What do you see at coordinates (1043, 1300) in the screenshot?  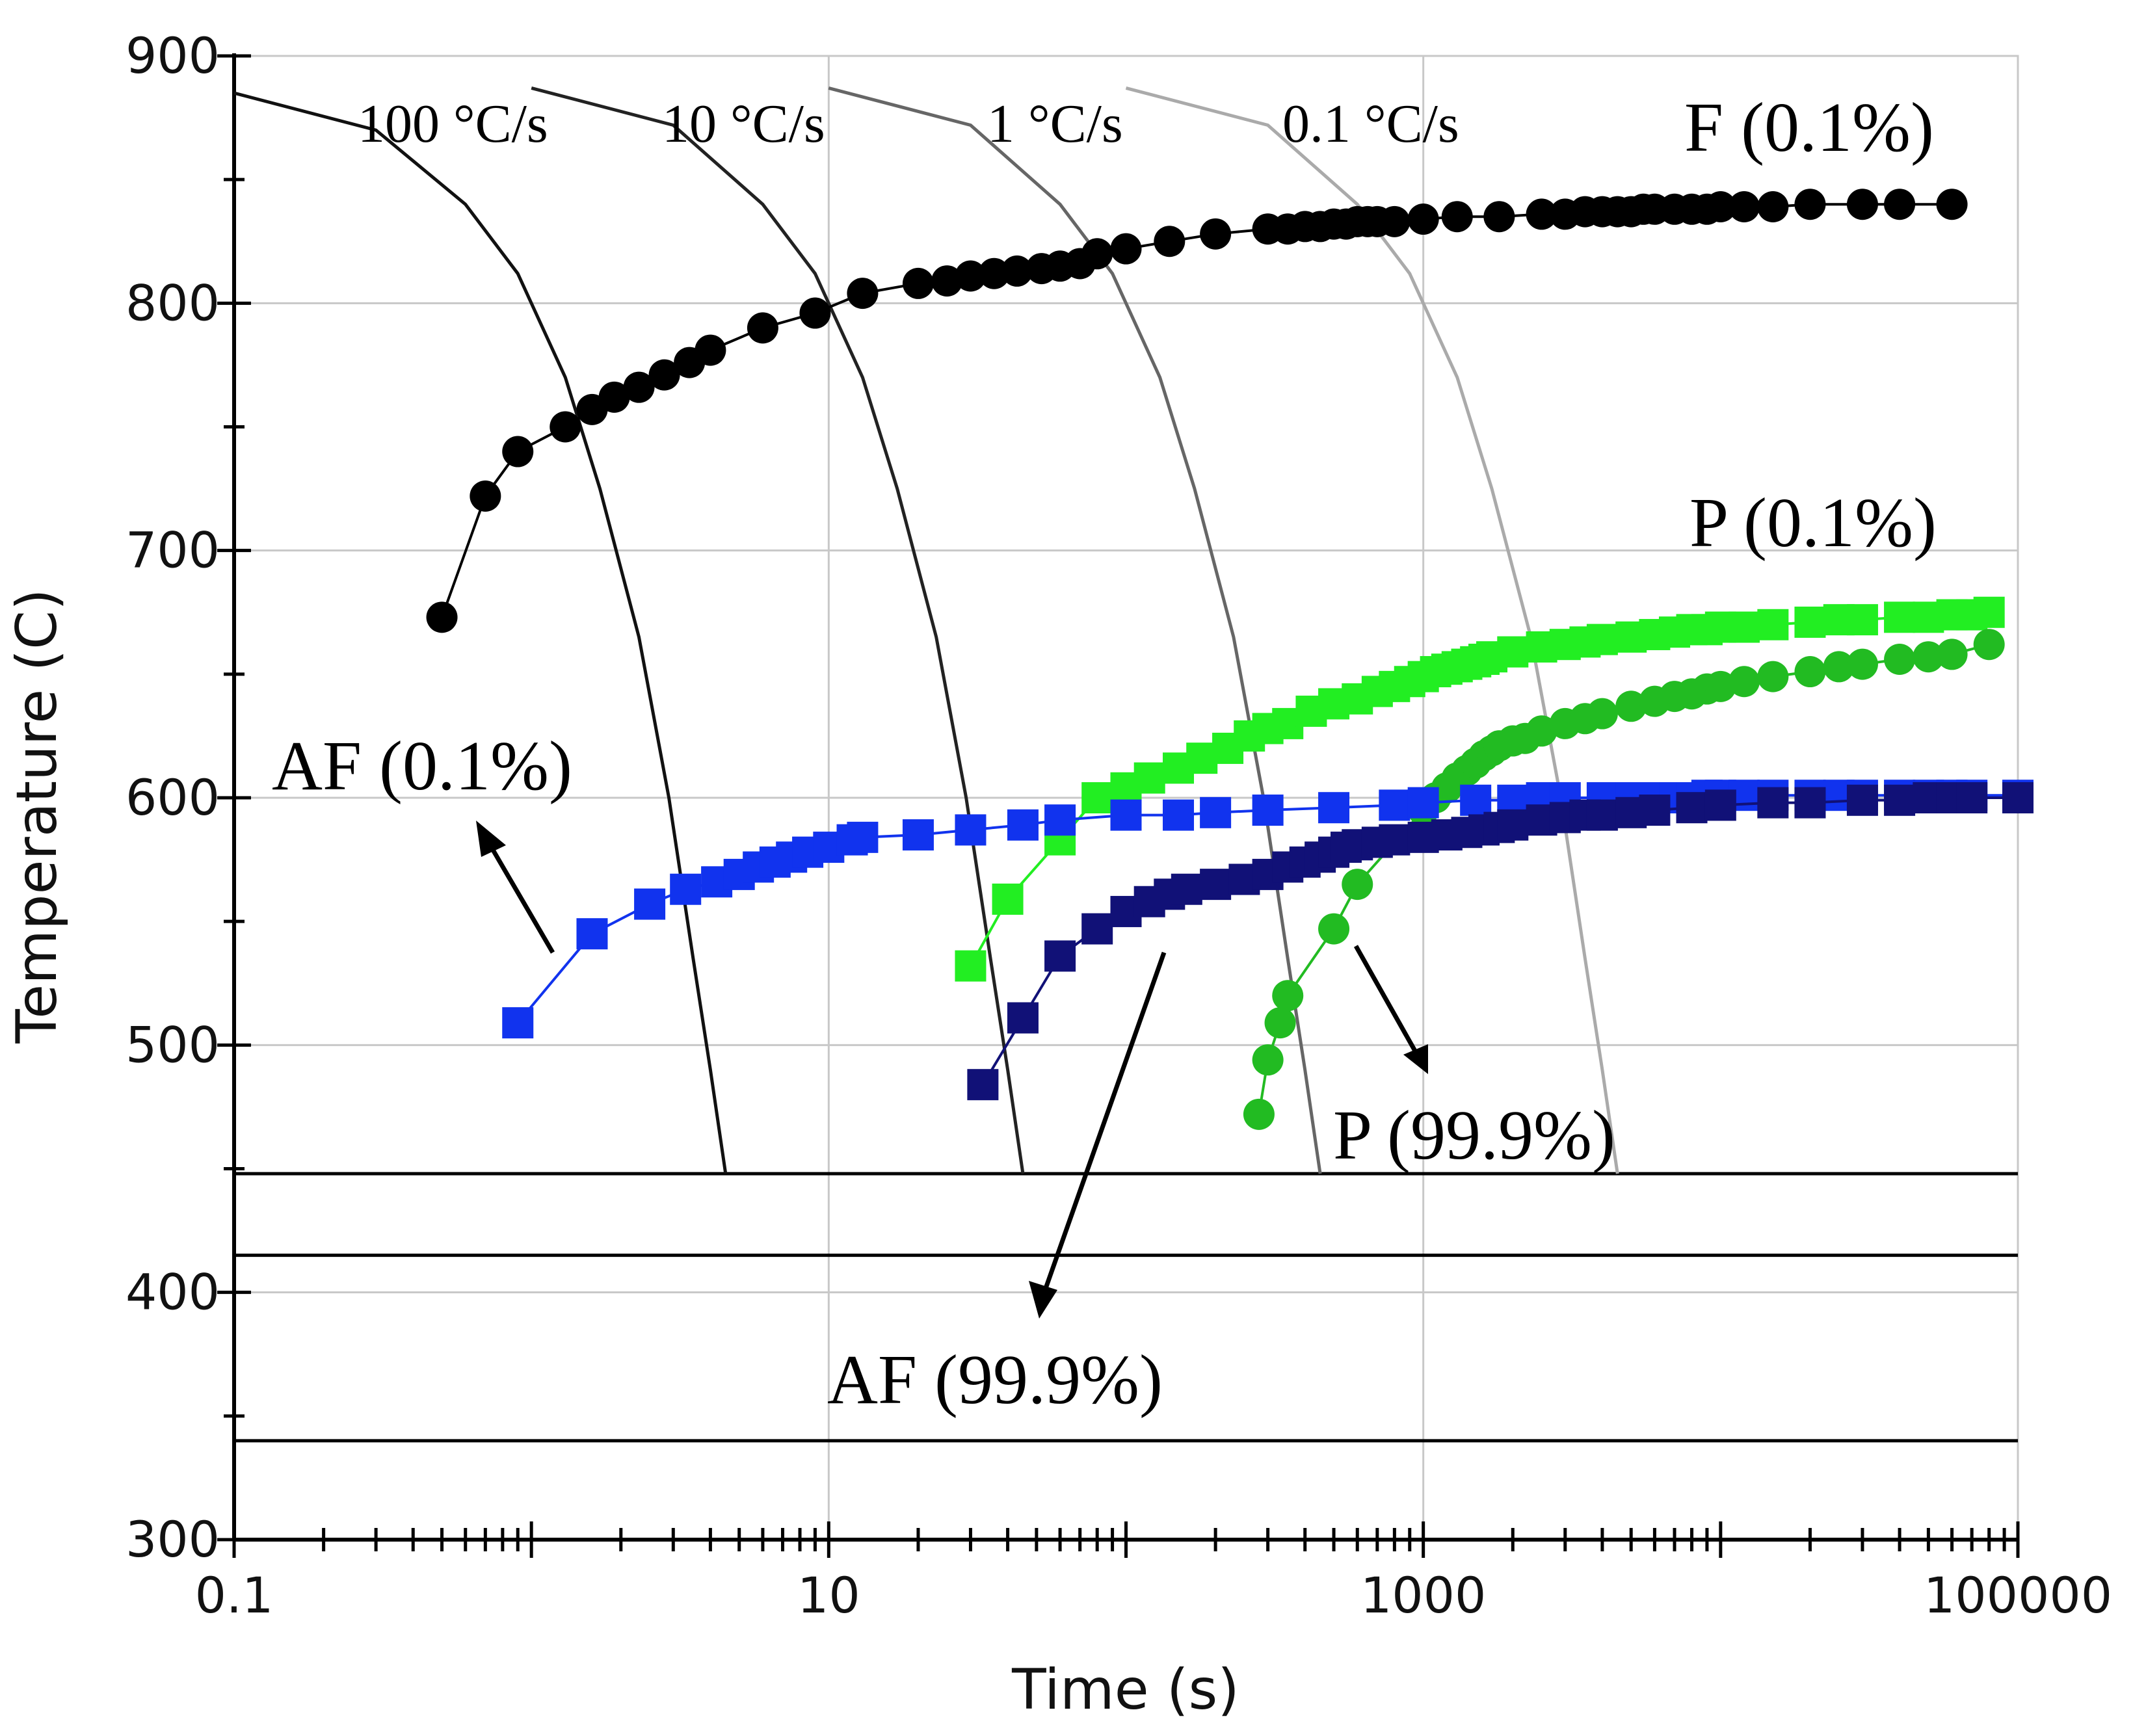 I see `arrow-af-999-head` at bounding box center [1043, 1300].